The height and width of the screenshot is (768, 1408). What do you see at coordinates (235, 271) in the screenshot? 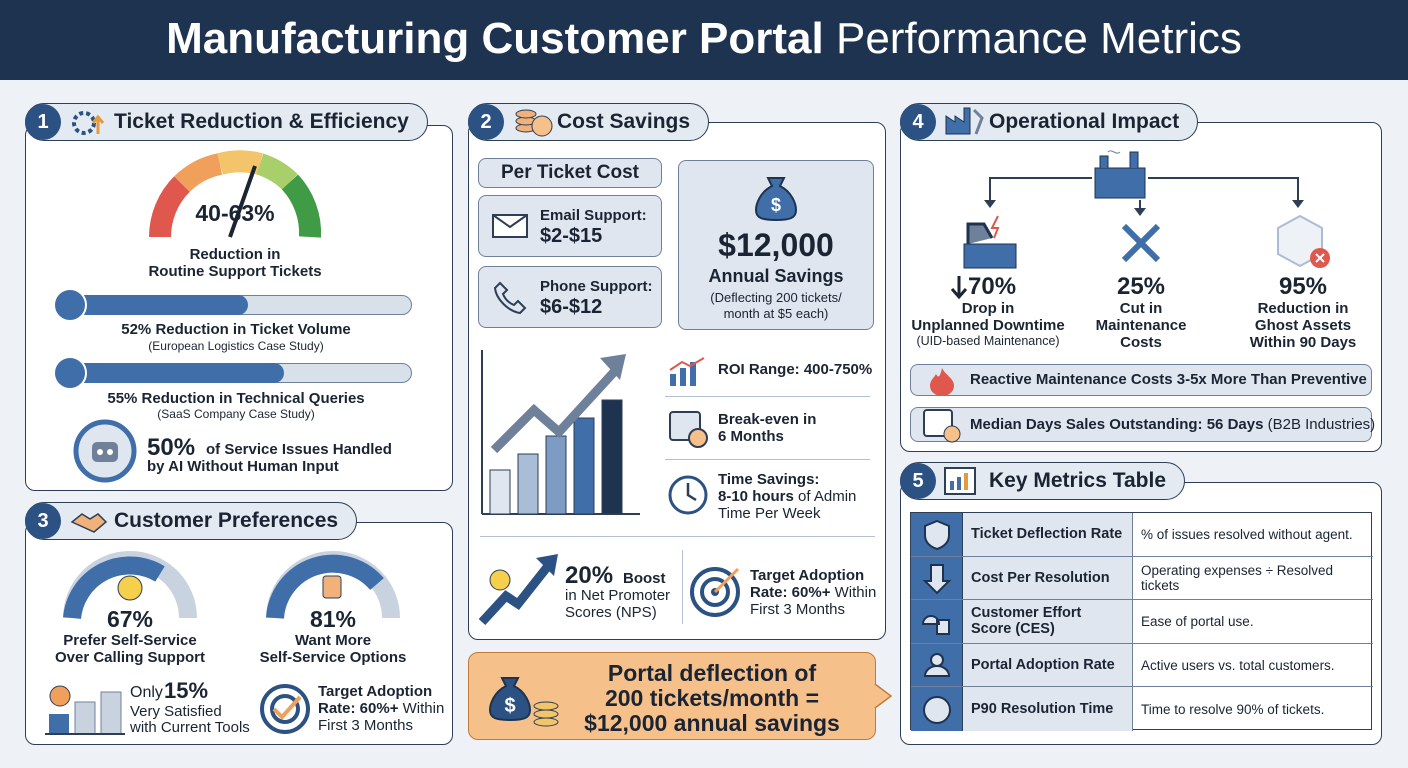
I see `gauge-label: Routine Support Tickets` at bounding box center [235, 271].